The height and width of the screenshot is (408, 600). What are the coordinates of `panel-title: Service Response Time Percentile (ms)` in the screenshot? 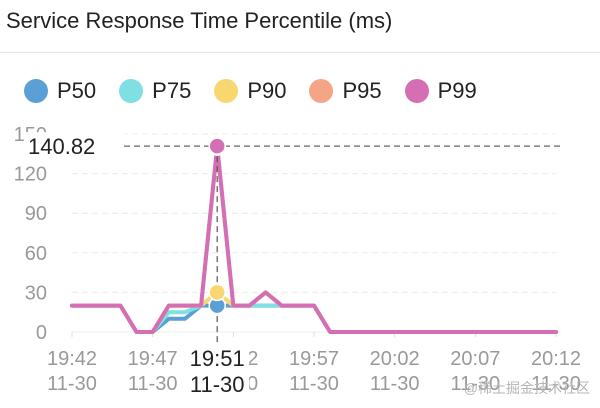 It's located at (199, 20).